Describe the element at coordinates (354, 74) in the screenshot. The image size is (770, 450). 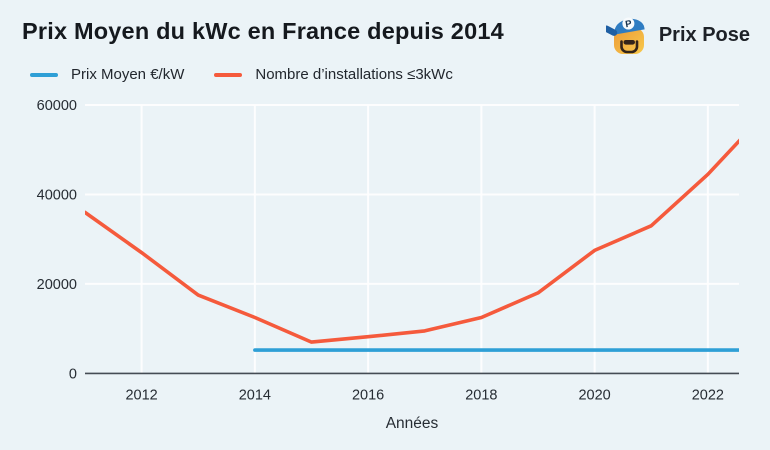
I see `legend-label: Nombre d’installations ≤3kWc` at that location.